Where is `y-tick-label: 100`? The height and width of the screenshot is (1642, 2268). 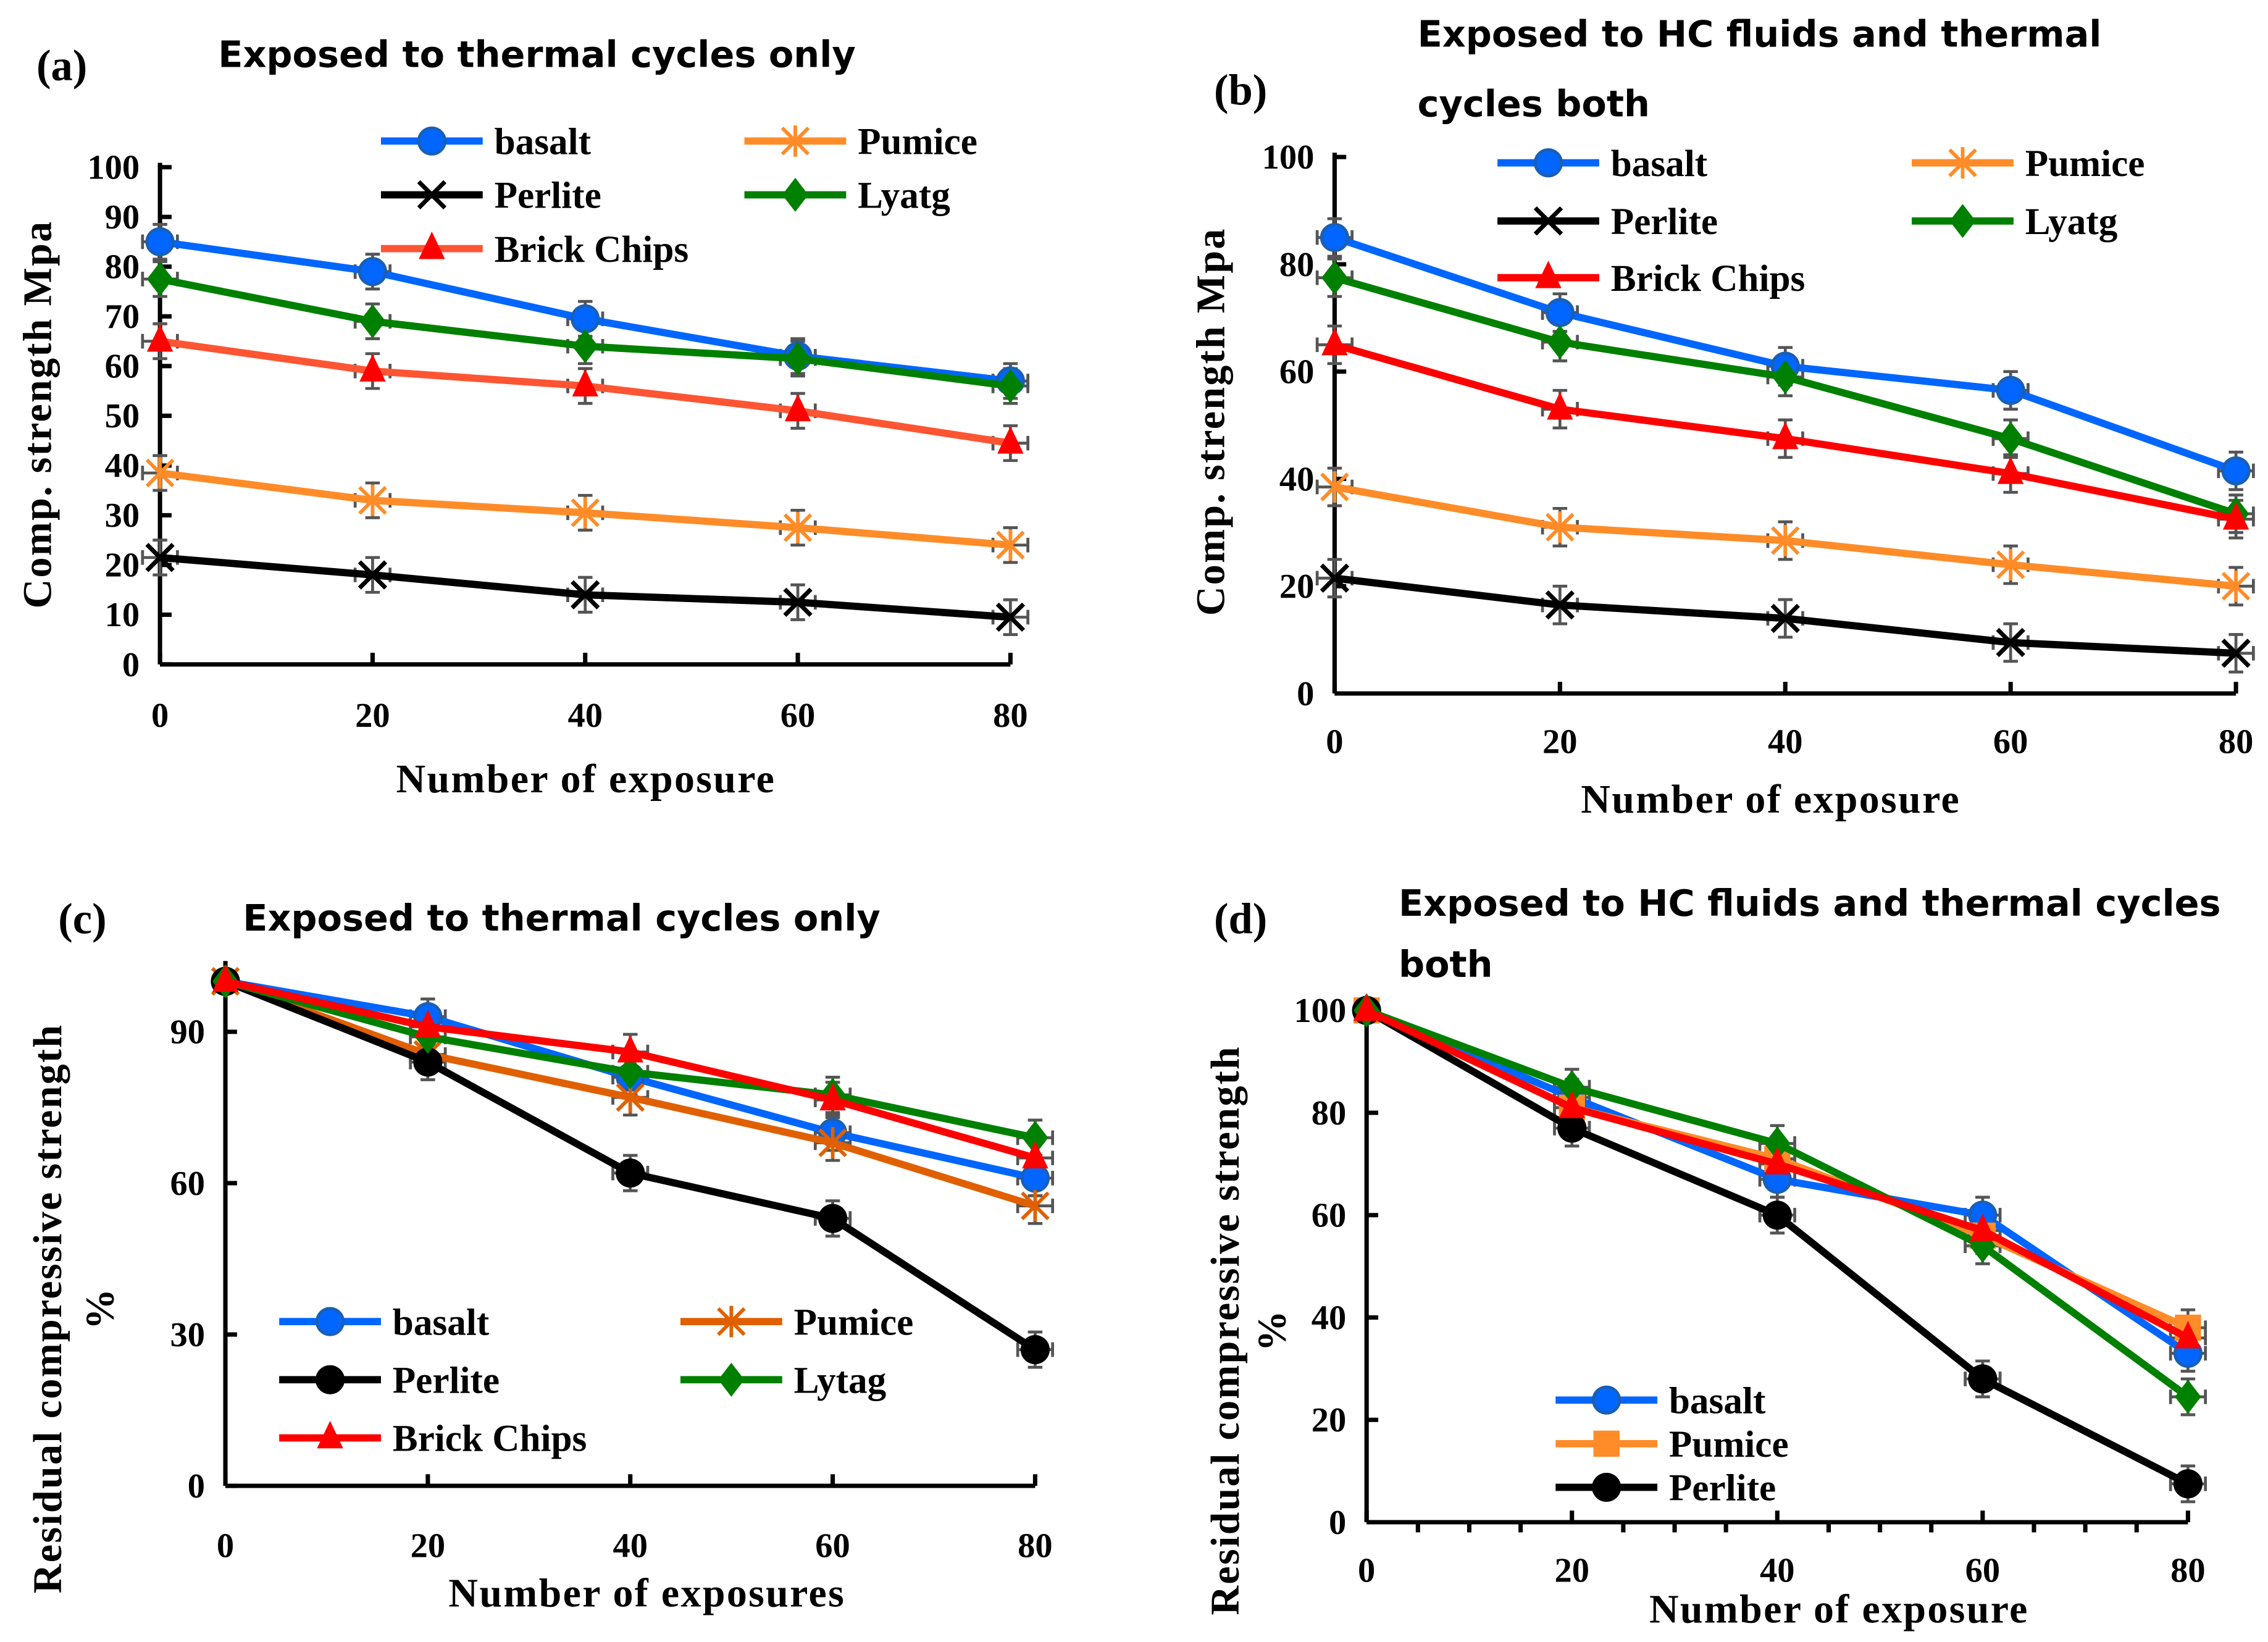 y-tick-label: 100 is located at coordinates (1320, 1011).